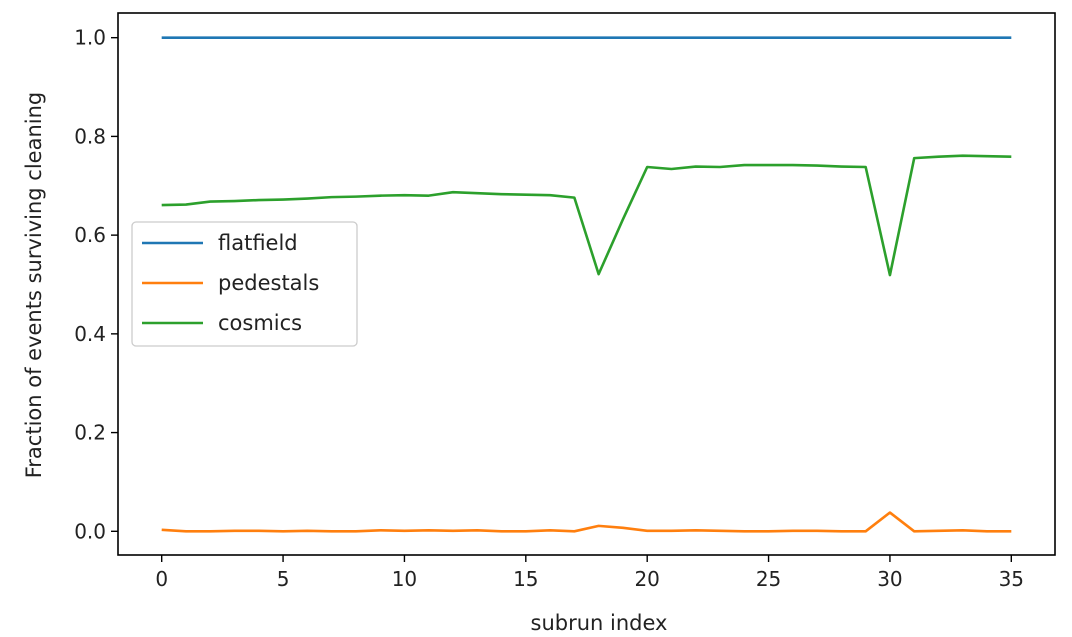  I want to click on x-tick-label: 5, so click(283, 579).